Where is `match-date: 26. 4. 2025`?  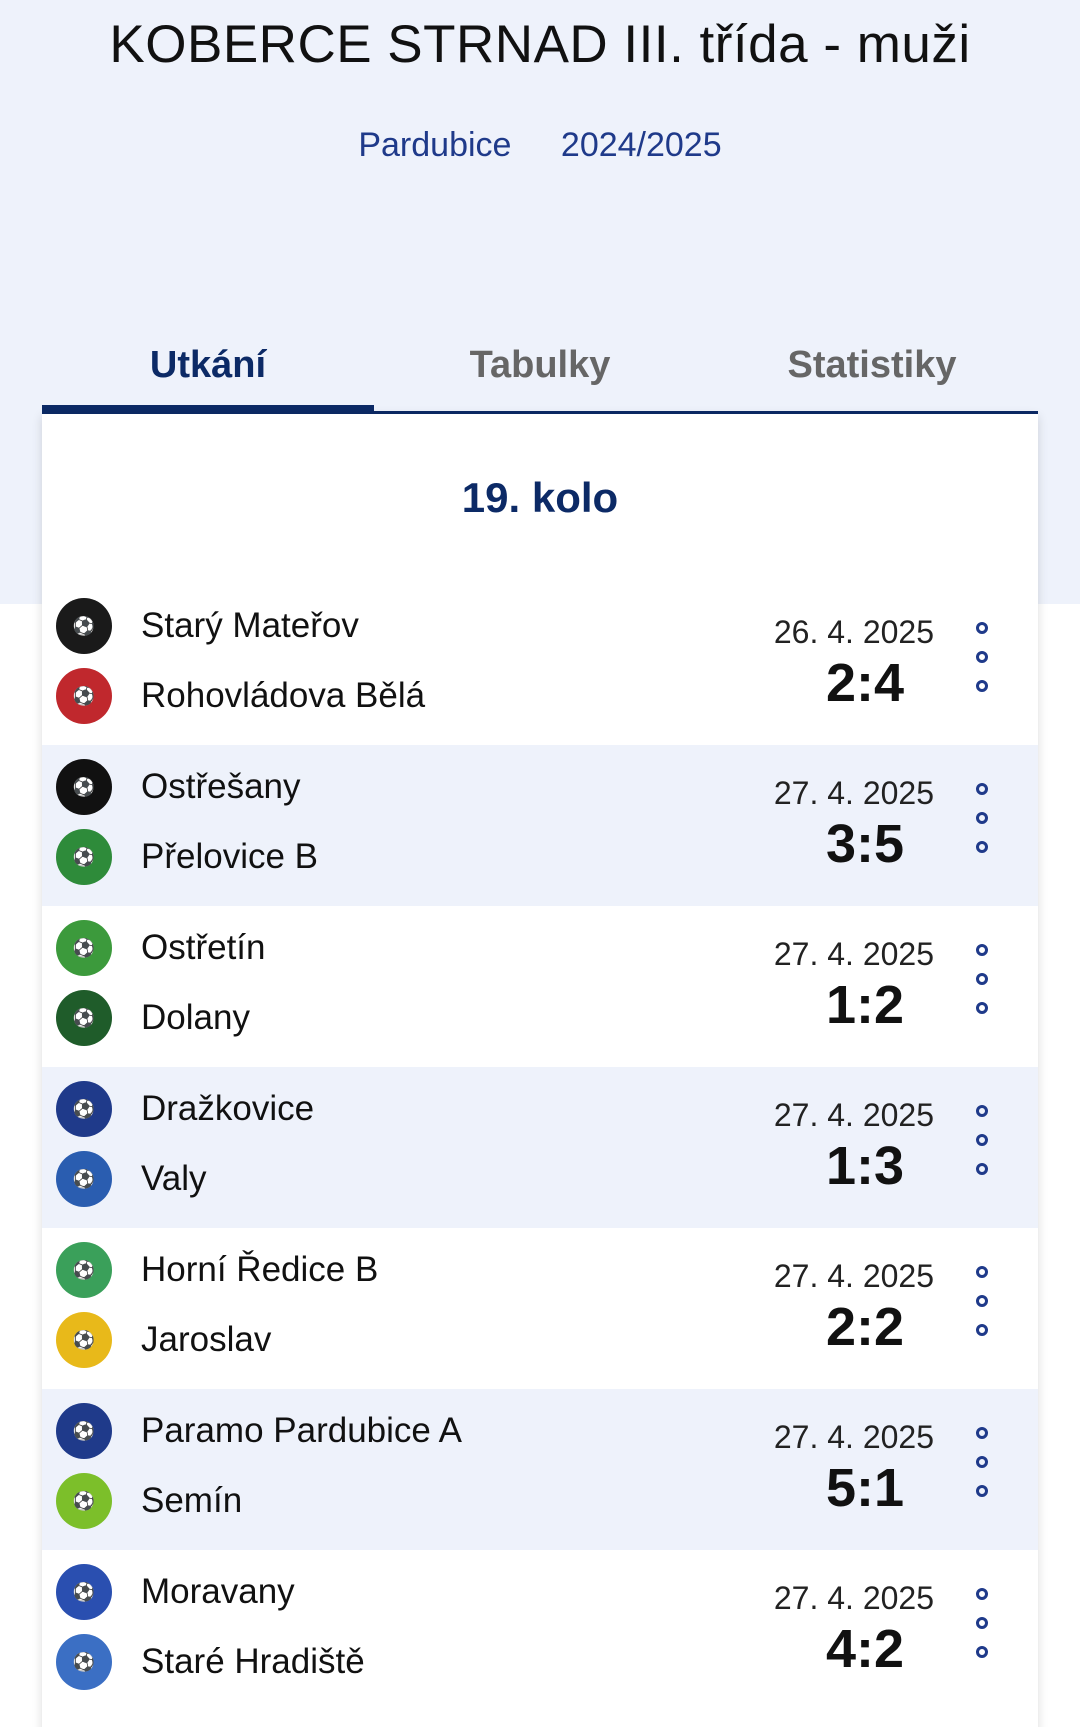 match-date: 26. 4. 2025 is located at coordinates (853, 632).